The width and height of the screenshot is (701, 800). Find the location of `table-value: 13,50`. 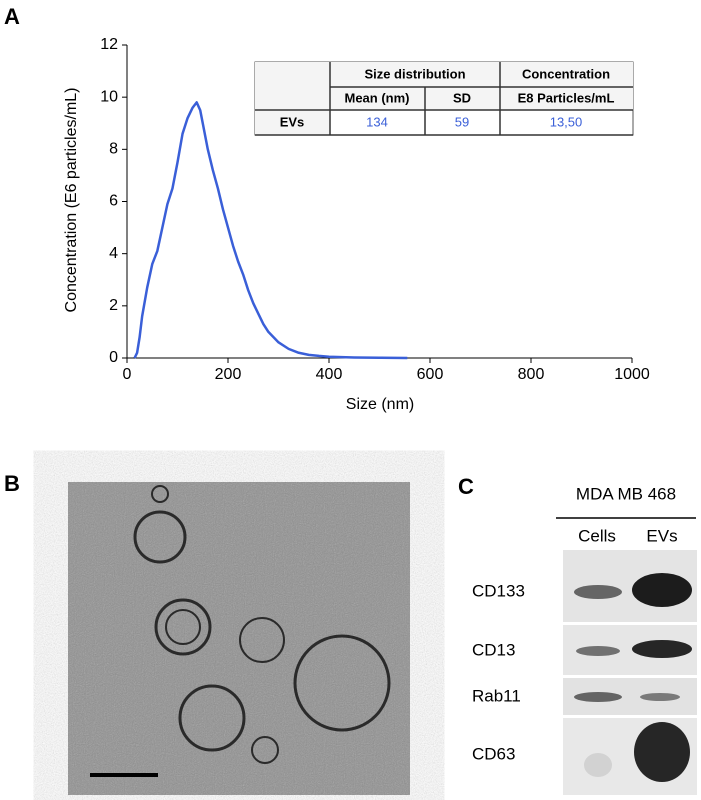

table-value: 13,50 is located at coordinates (566, 121).